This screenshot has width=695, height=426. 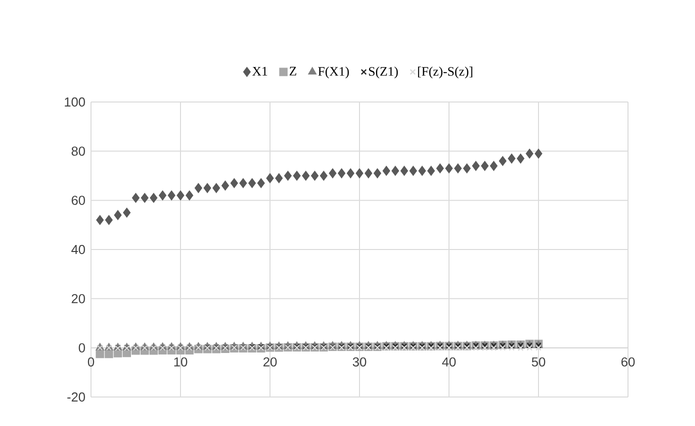 I want to click on x-tick-label: 20, so click(x=270, y=361).